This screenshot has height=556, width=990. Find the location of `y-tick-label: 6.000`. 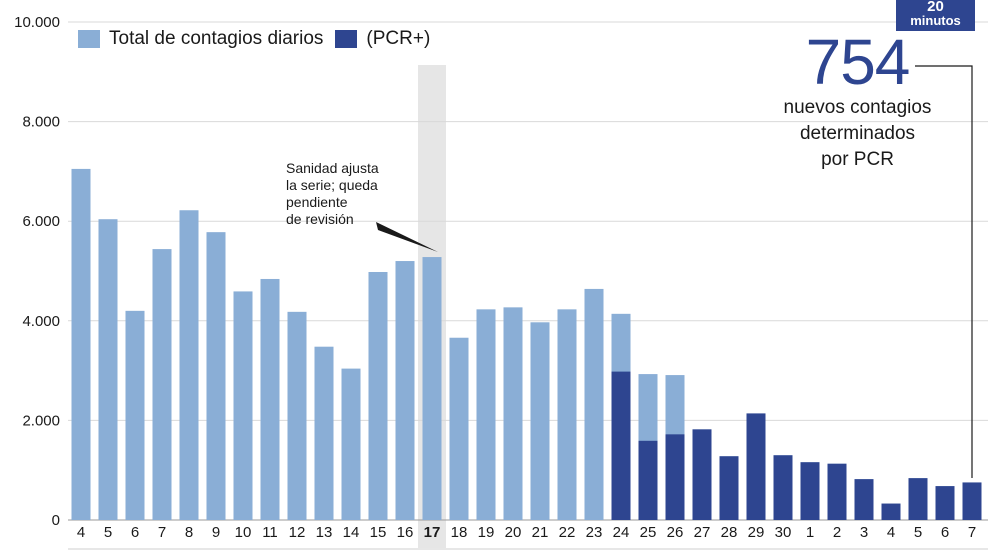

y-tick-label: 6.000 is located at coordinates (41, 221).